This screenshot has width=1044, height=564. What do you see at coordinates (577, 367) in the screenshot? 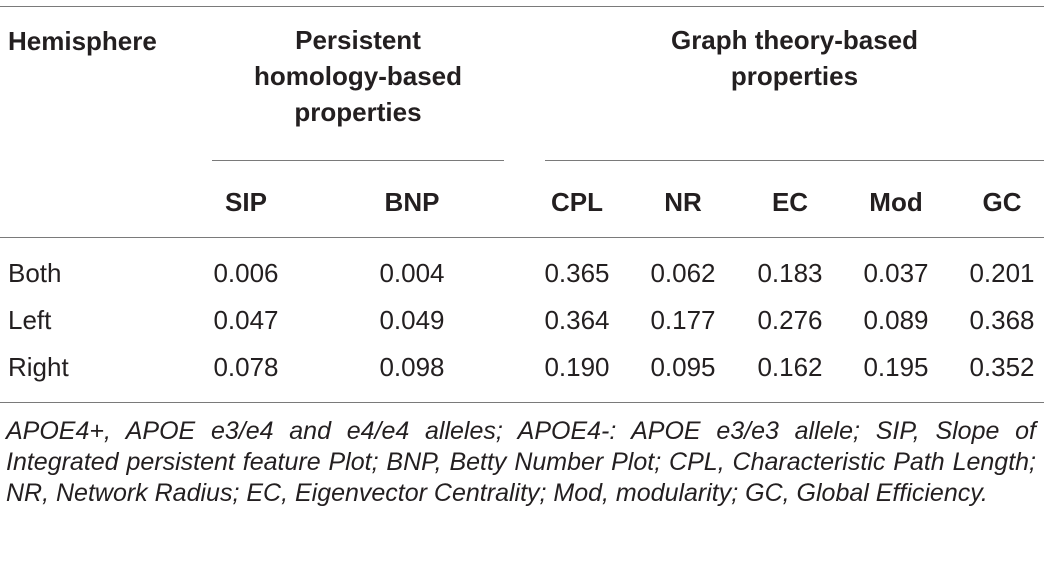
I see `table-cell: 0.190` at bounding box center [577, 367].